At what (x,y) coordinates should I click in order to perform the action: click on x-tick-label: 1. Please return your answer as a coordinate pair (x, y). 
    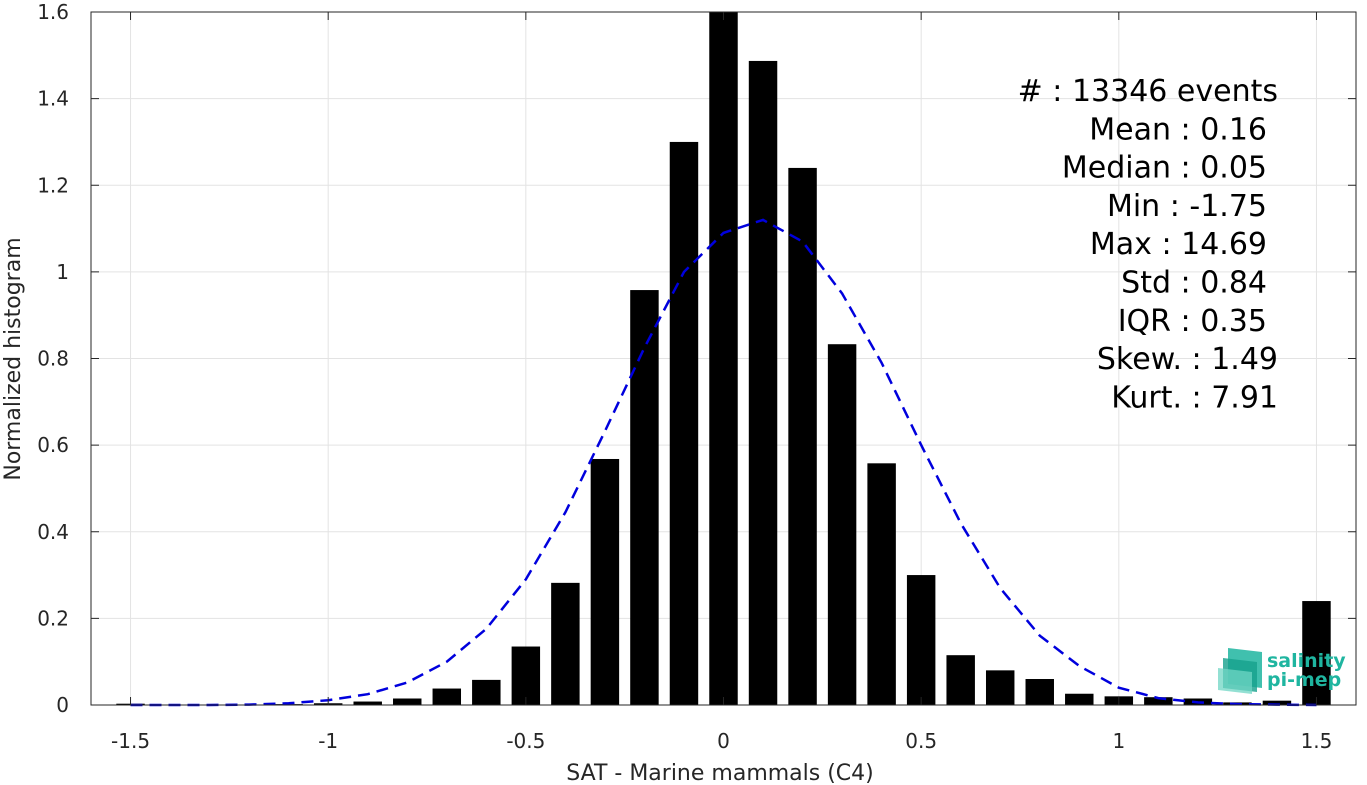
    Looking at the image, I should click on (1118, 741).